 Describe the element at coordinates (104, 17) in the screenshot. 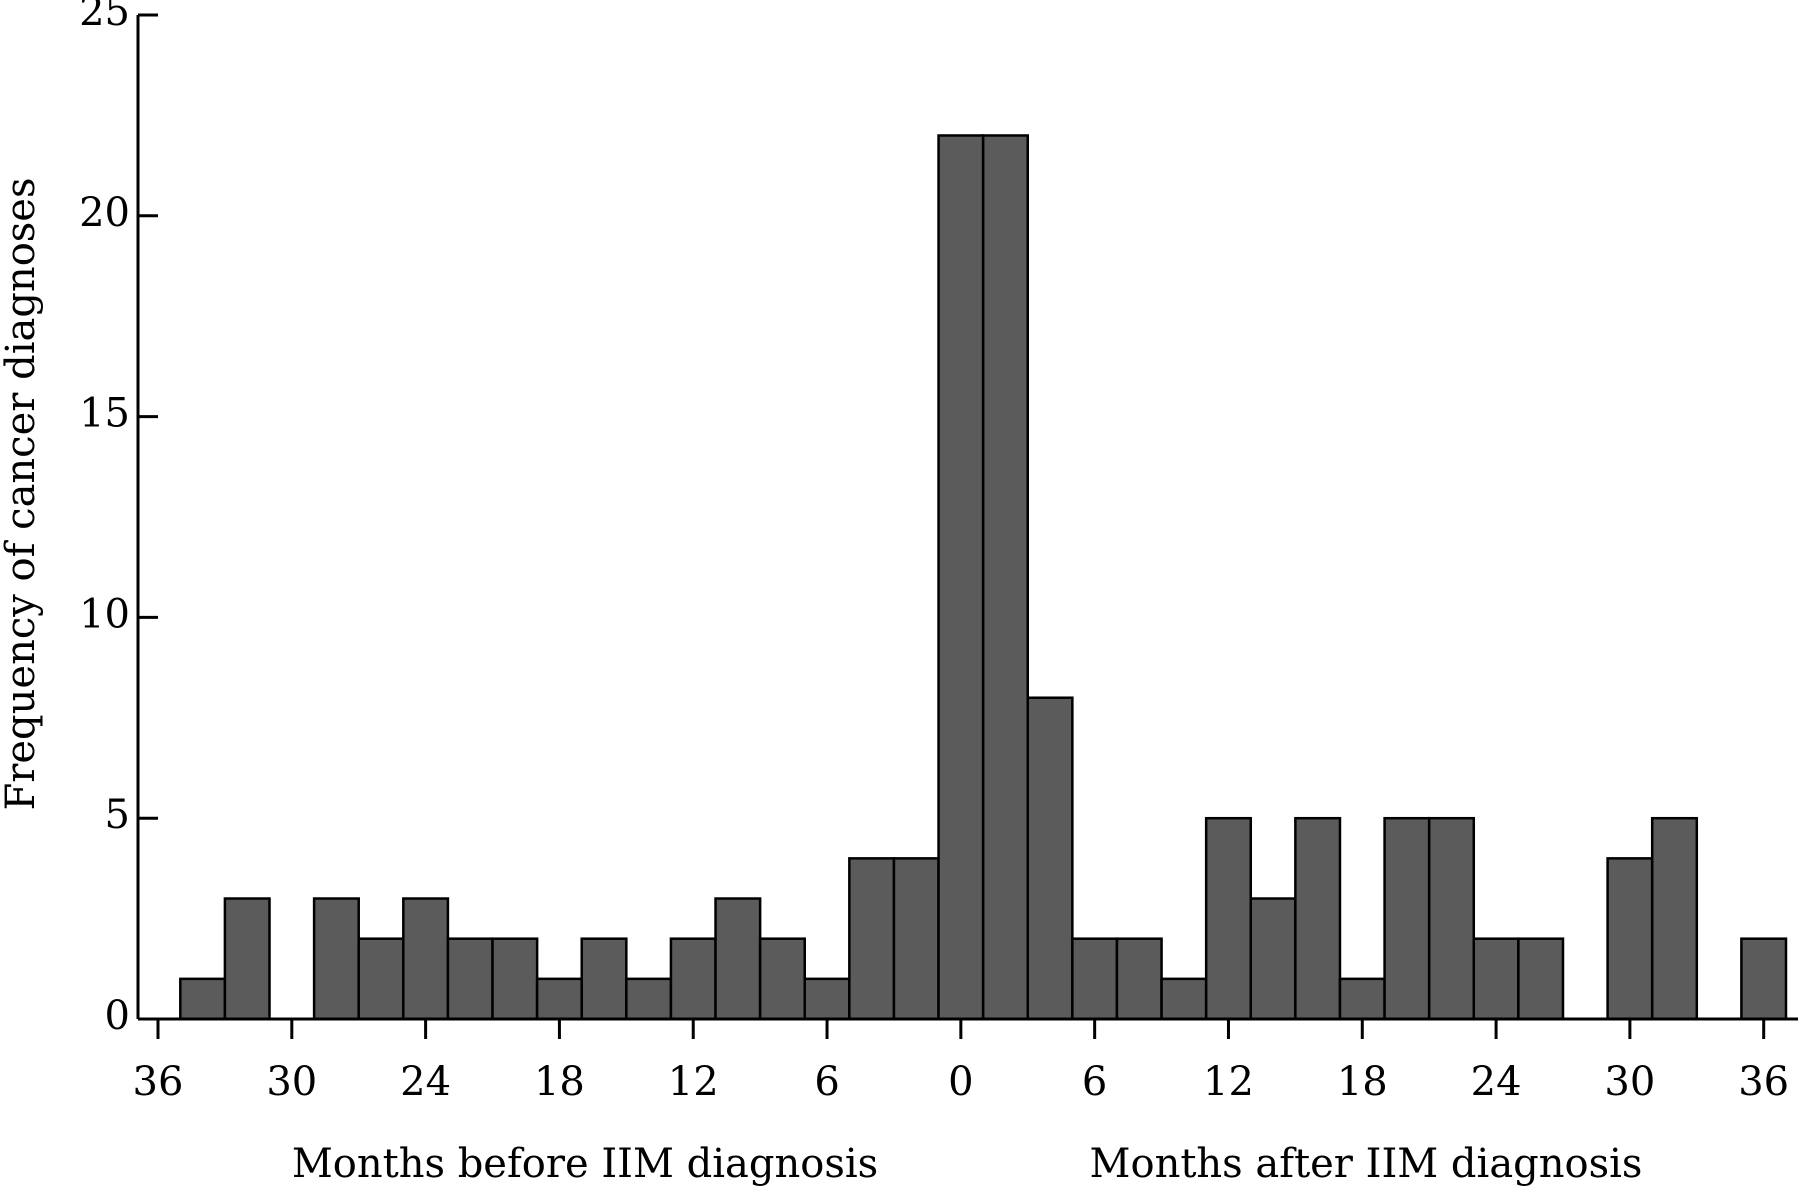

I see `y-tick-label: 25` at that location.